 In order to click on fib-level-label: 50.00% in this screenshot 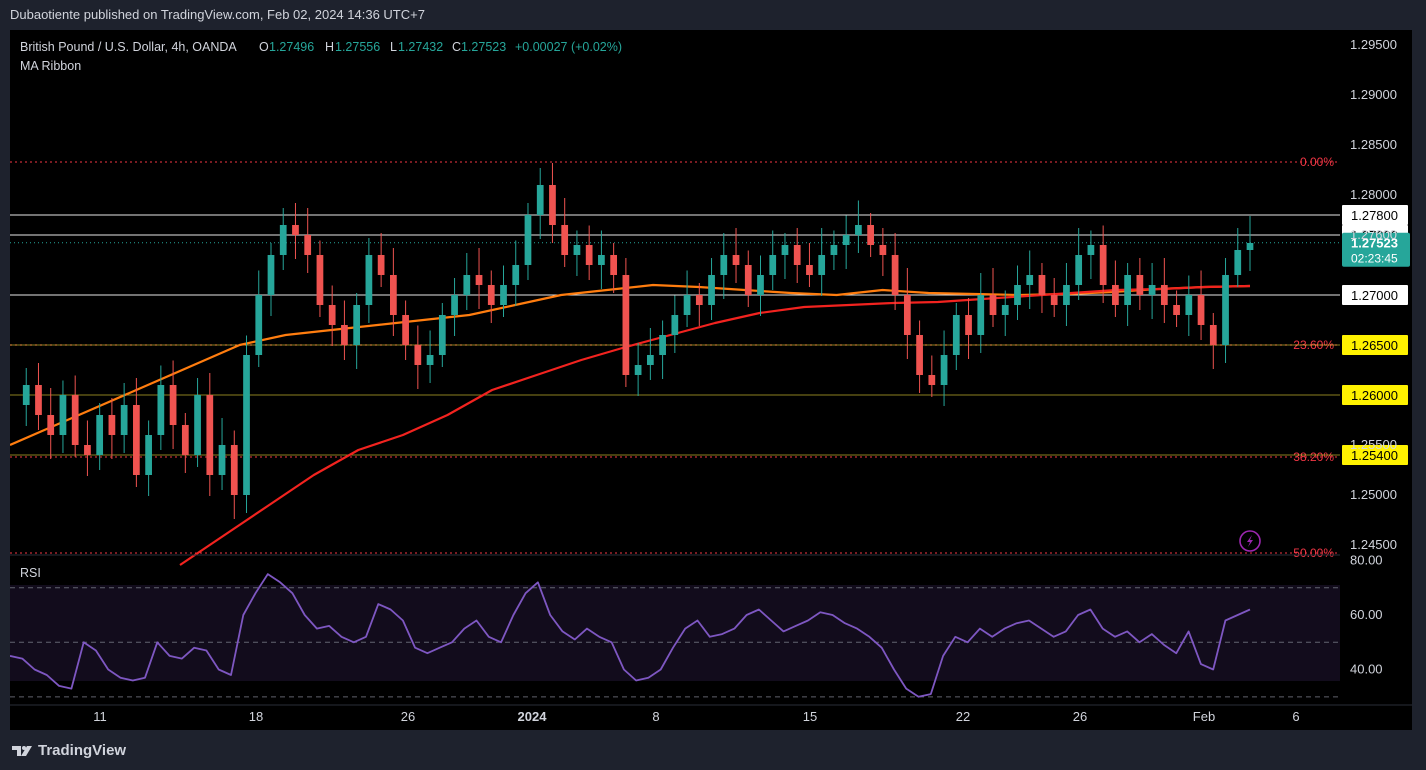, I will do `click(1313, 553)`.